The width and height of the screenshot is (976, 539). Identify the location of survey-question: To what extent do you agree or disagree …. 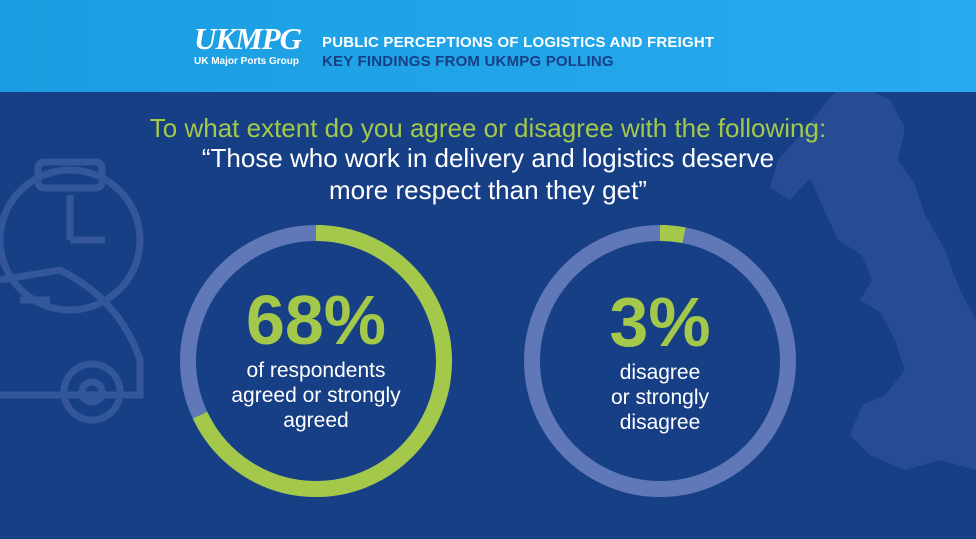
(488, 128).